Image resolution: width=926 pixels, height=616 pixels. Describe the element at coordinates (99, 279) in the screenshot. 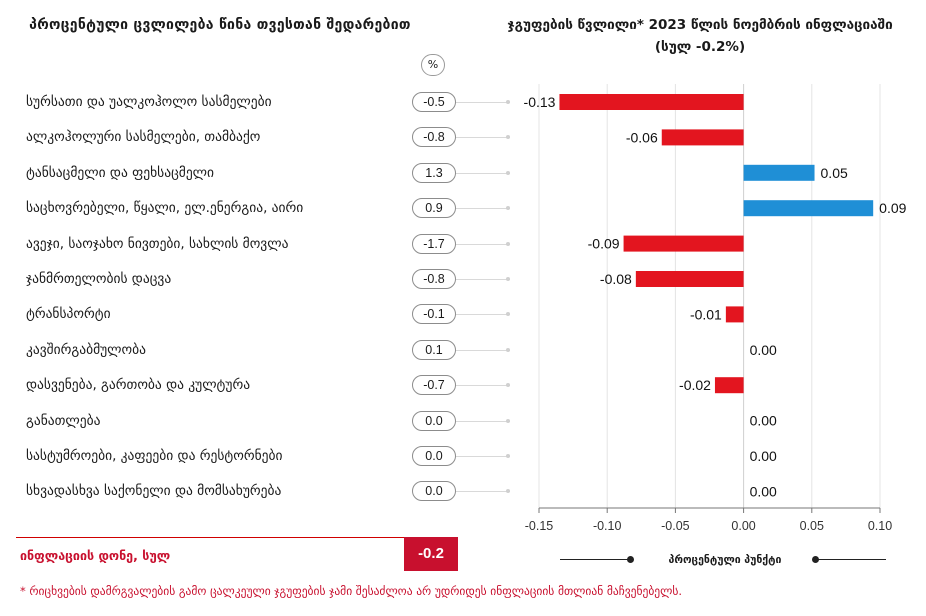

I see `category-label: ჯანმრთელობის დაცვა` at that location.